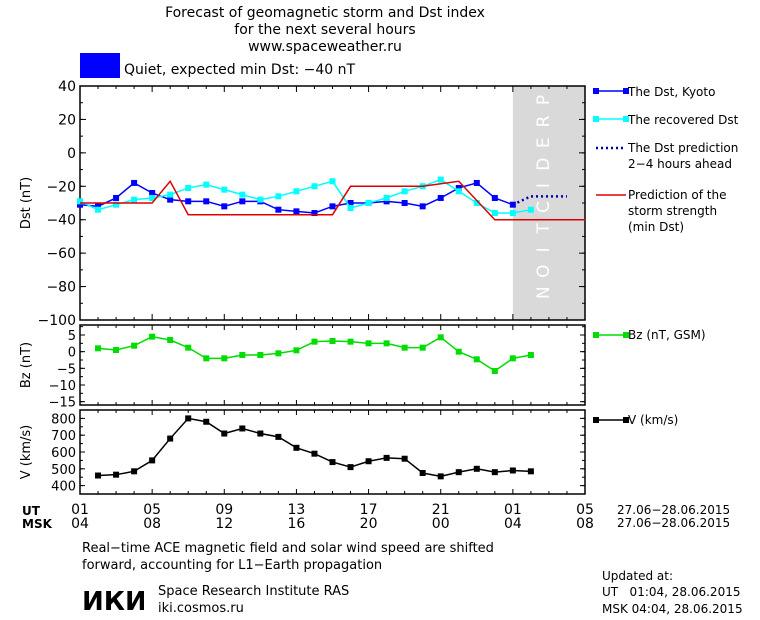 The height and width of the screenshot is (620, 760). What do you see at coordinates (63, 487) in the screenshot?
I see `y-tick-label: 400` at bounding box center [63, 487].